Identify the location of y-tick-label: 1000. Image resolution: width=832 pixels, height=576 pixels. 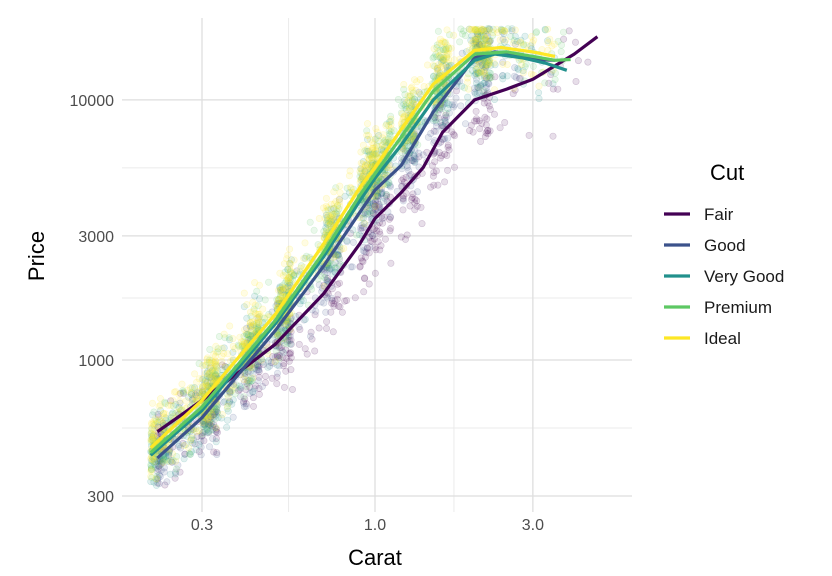
(96, 361).